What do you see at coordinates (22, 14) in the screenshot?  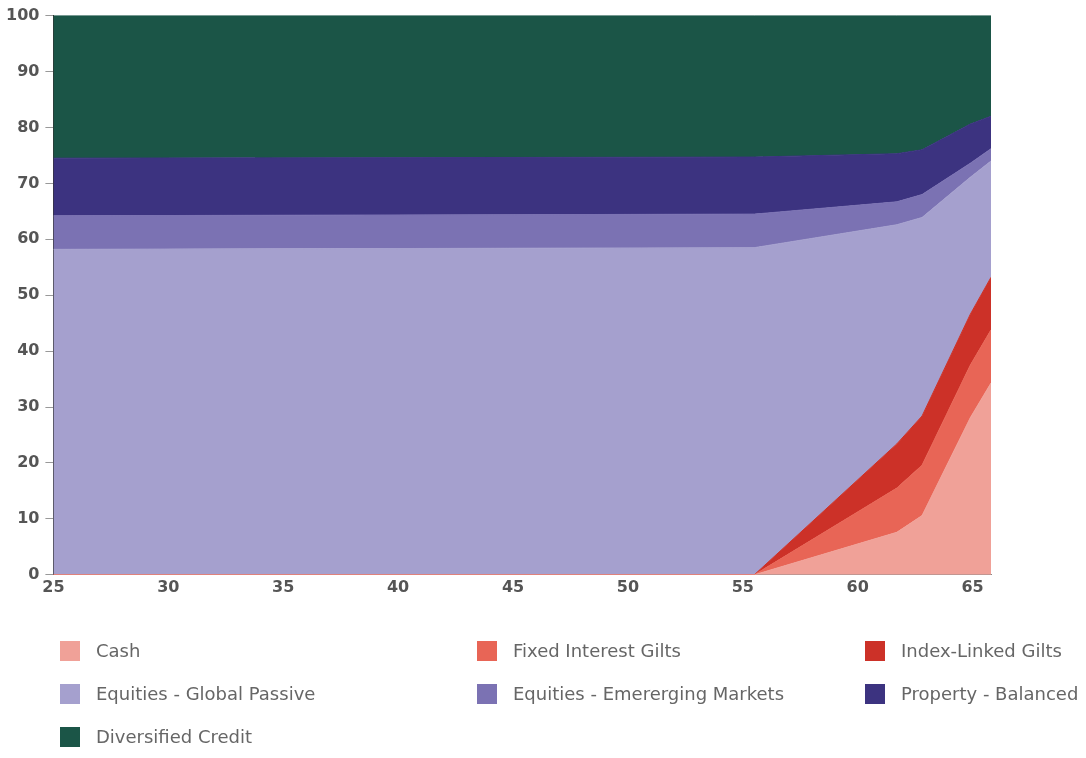 I see `y-tick-label: 100` at bounding box center [22, 14].